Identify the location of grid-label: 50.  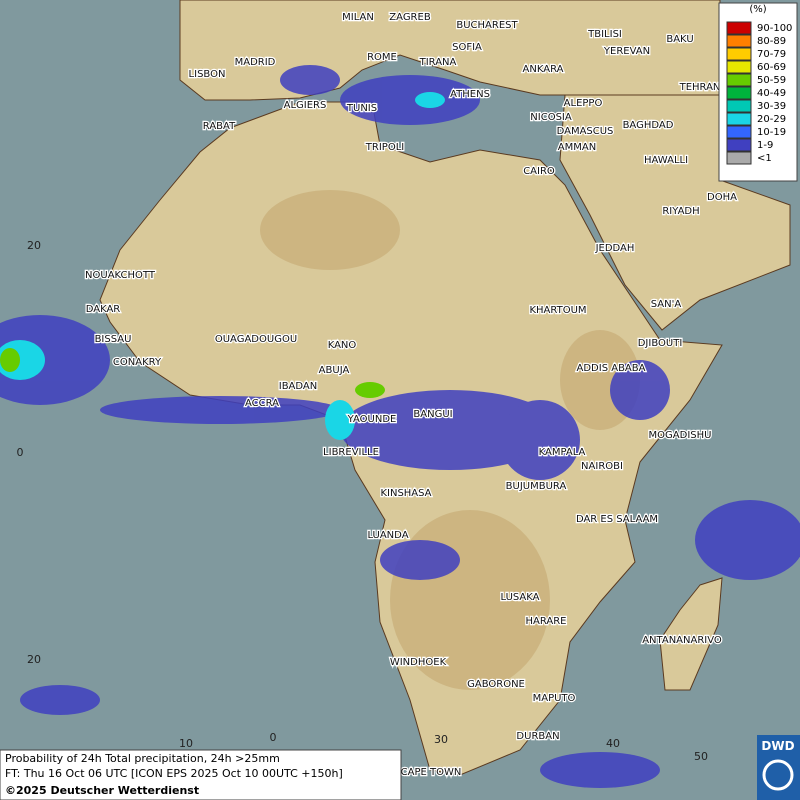
(701, 756).